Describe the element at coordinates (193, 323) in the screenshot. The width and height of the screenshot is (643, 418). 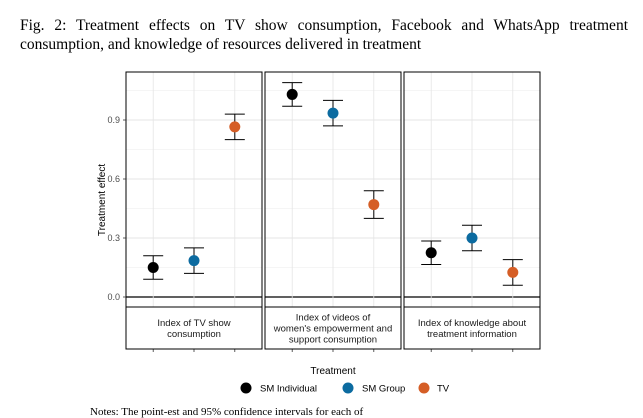
I see `strip-label-line: Index of TV show` at that location.